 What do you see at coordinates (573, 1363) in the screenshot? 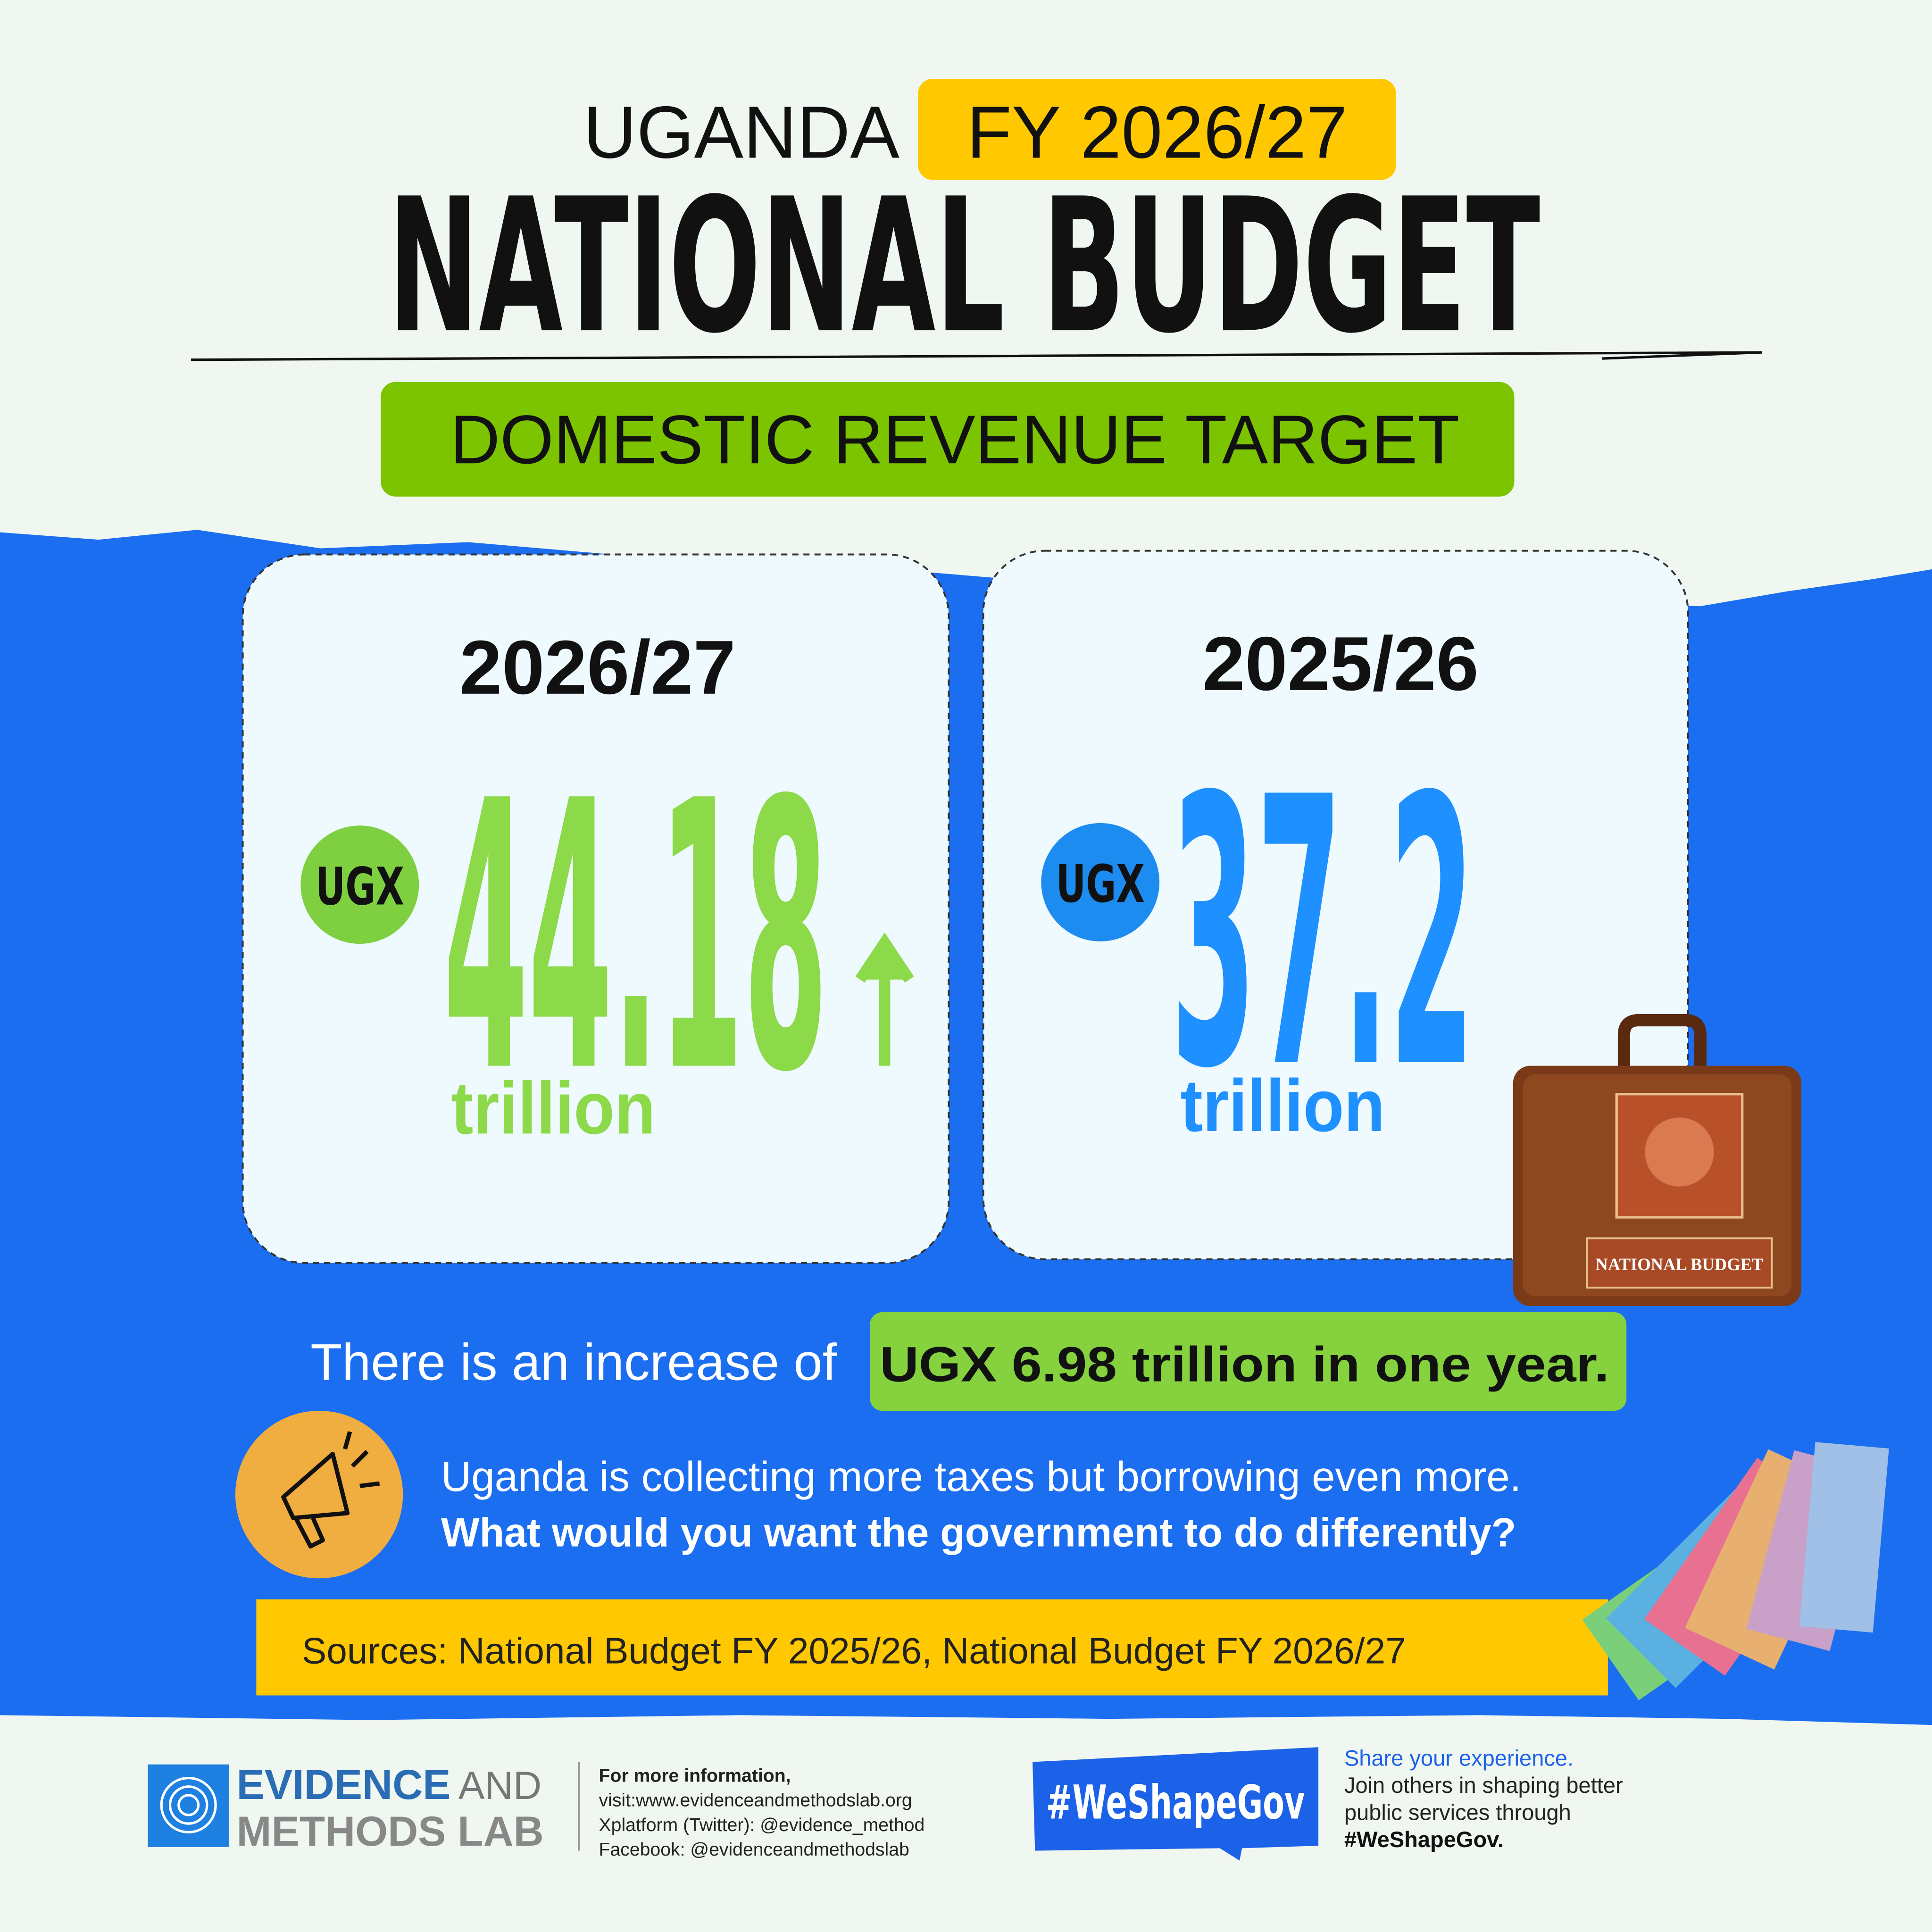
I see `increase-text: There is an increase of` at bounding box center [573, 1363].